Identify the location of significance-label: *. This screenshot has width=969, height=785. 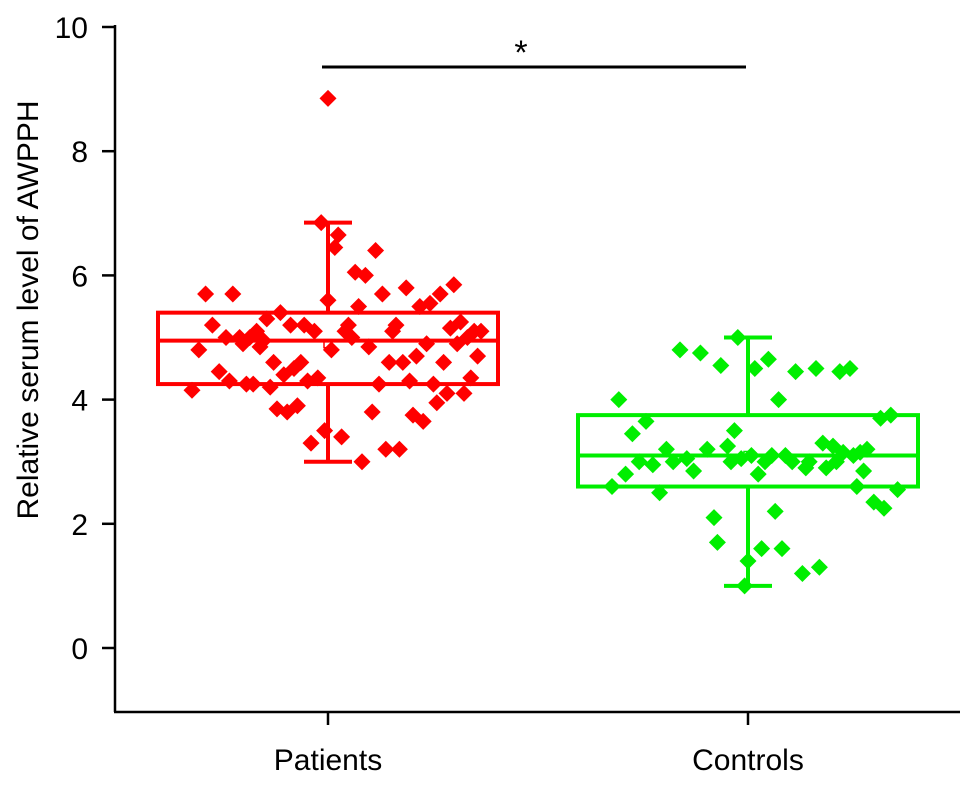
(520, 53).